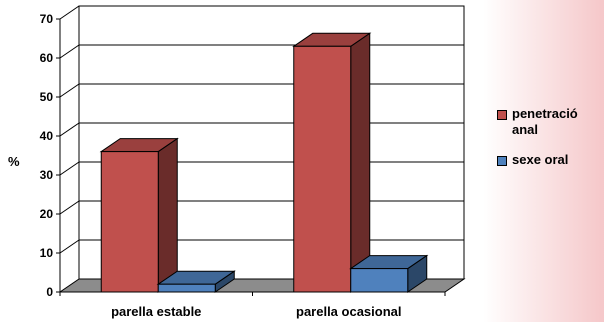 The width and height of the screenshot is (604, 322). Describe the element at coordinates (156, 311) in the screenshot. I see `x-category-label-parella-estable: parella estable` at that location.